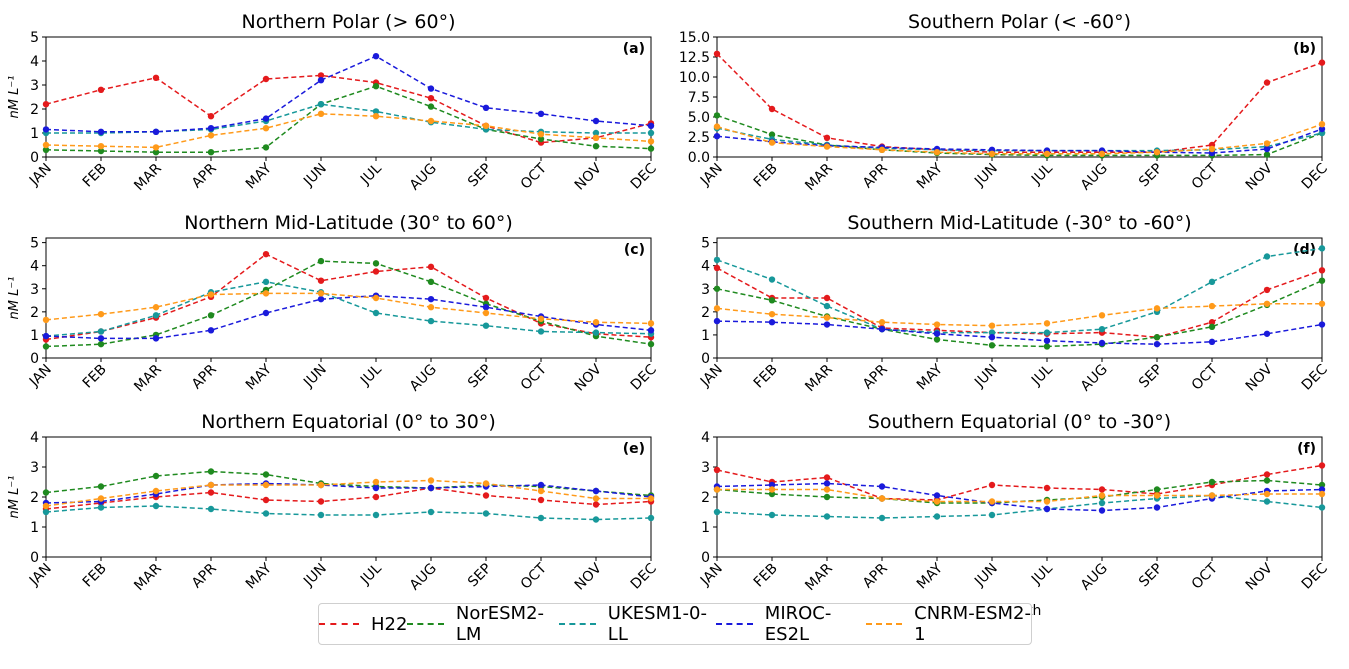 The height and width of the screenshot is (669, 1349). What do you see at coordinates (34, 110) in the screenshot?
I see `y-tick-label: 2` at bounding box center [34, 110].